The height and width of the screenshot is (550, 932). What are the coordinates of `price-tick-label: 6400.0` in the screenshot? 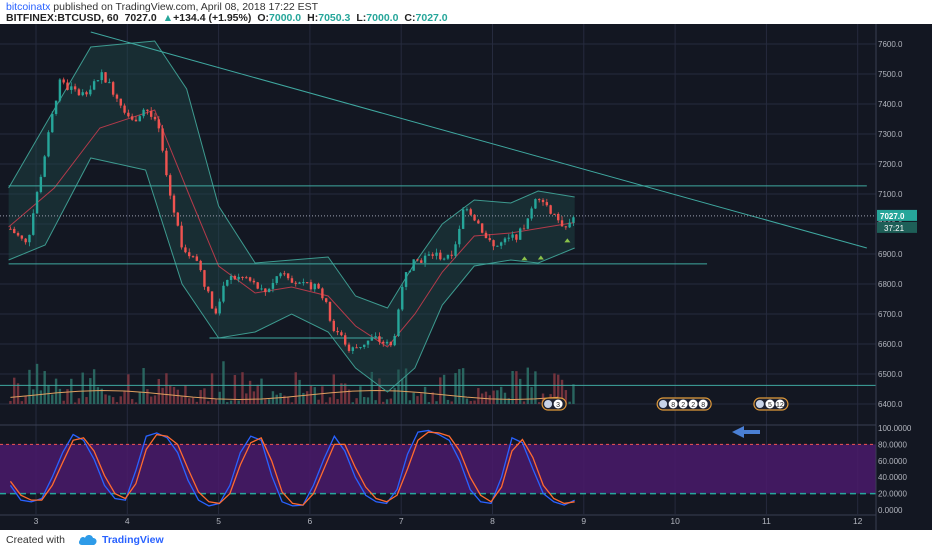 It's located at (890, 404).